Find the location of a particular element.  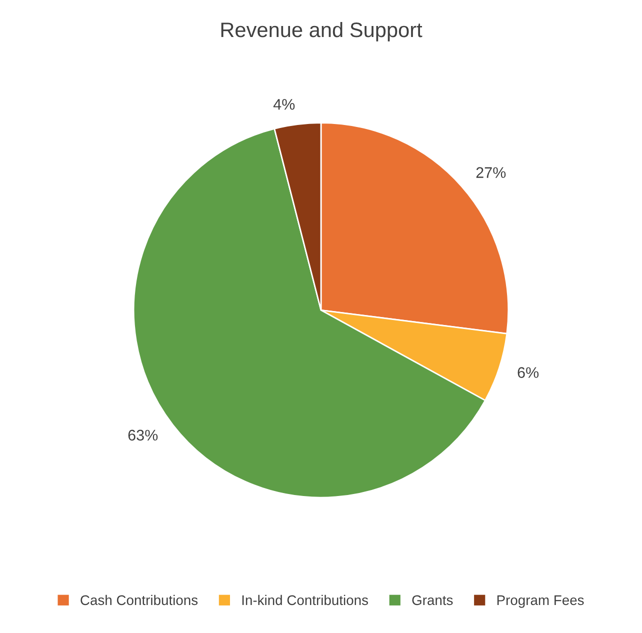

data-label: 27% is located at coordinates (491, 172).